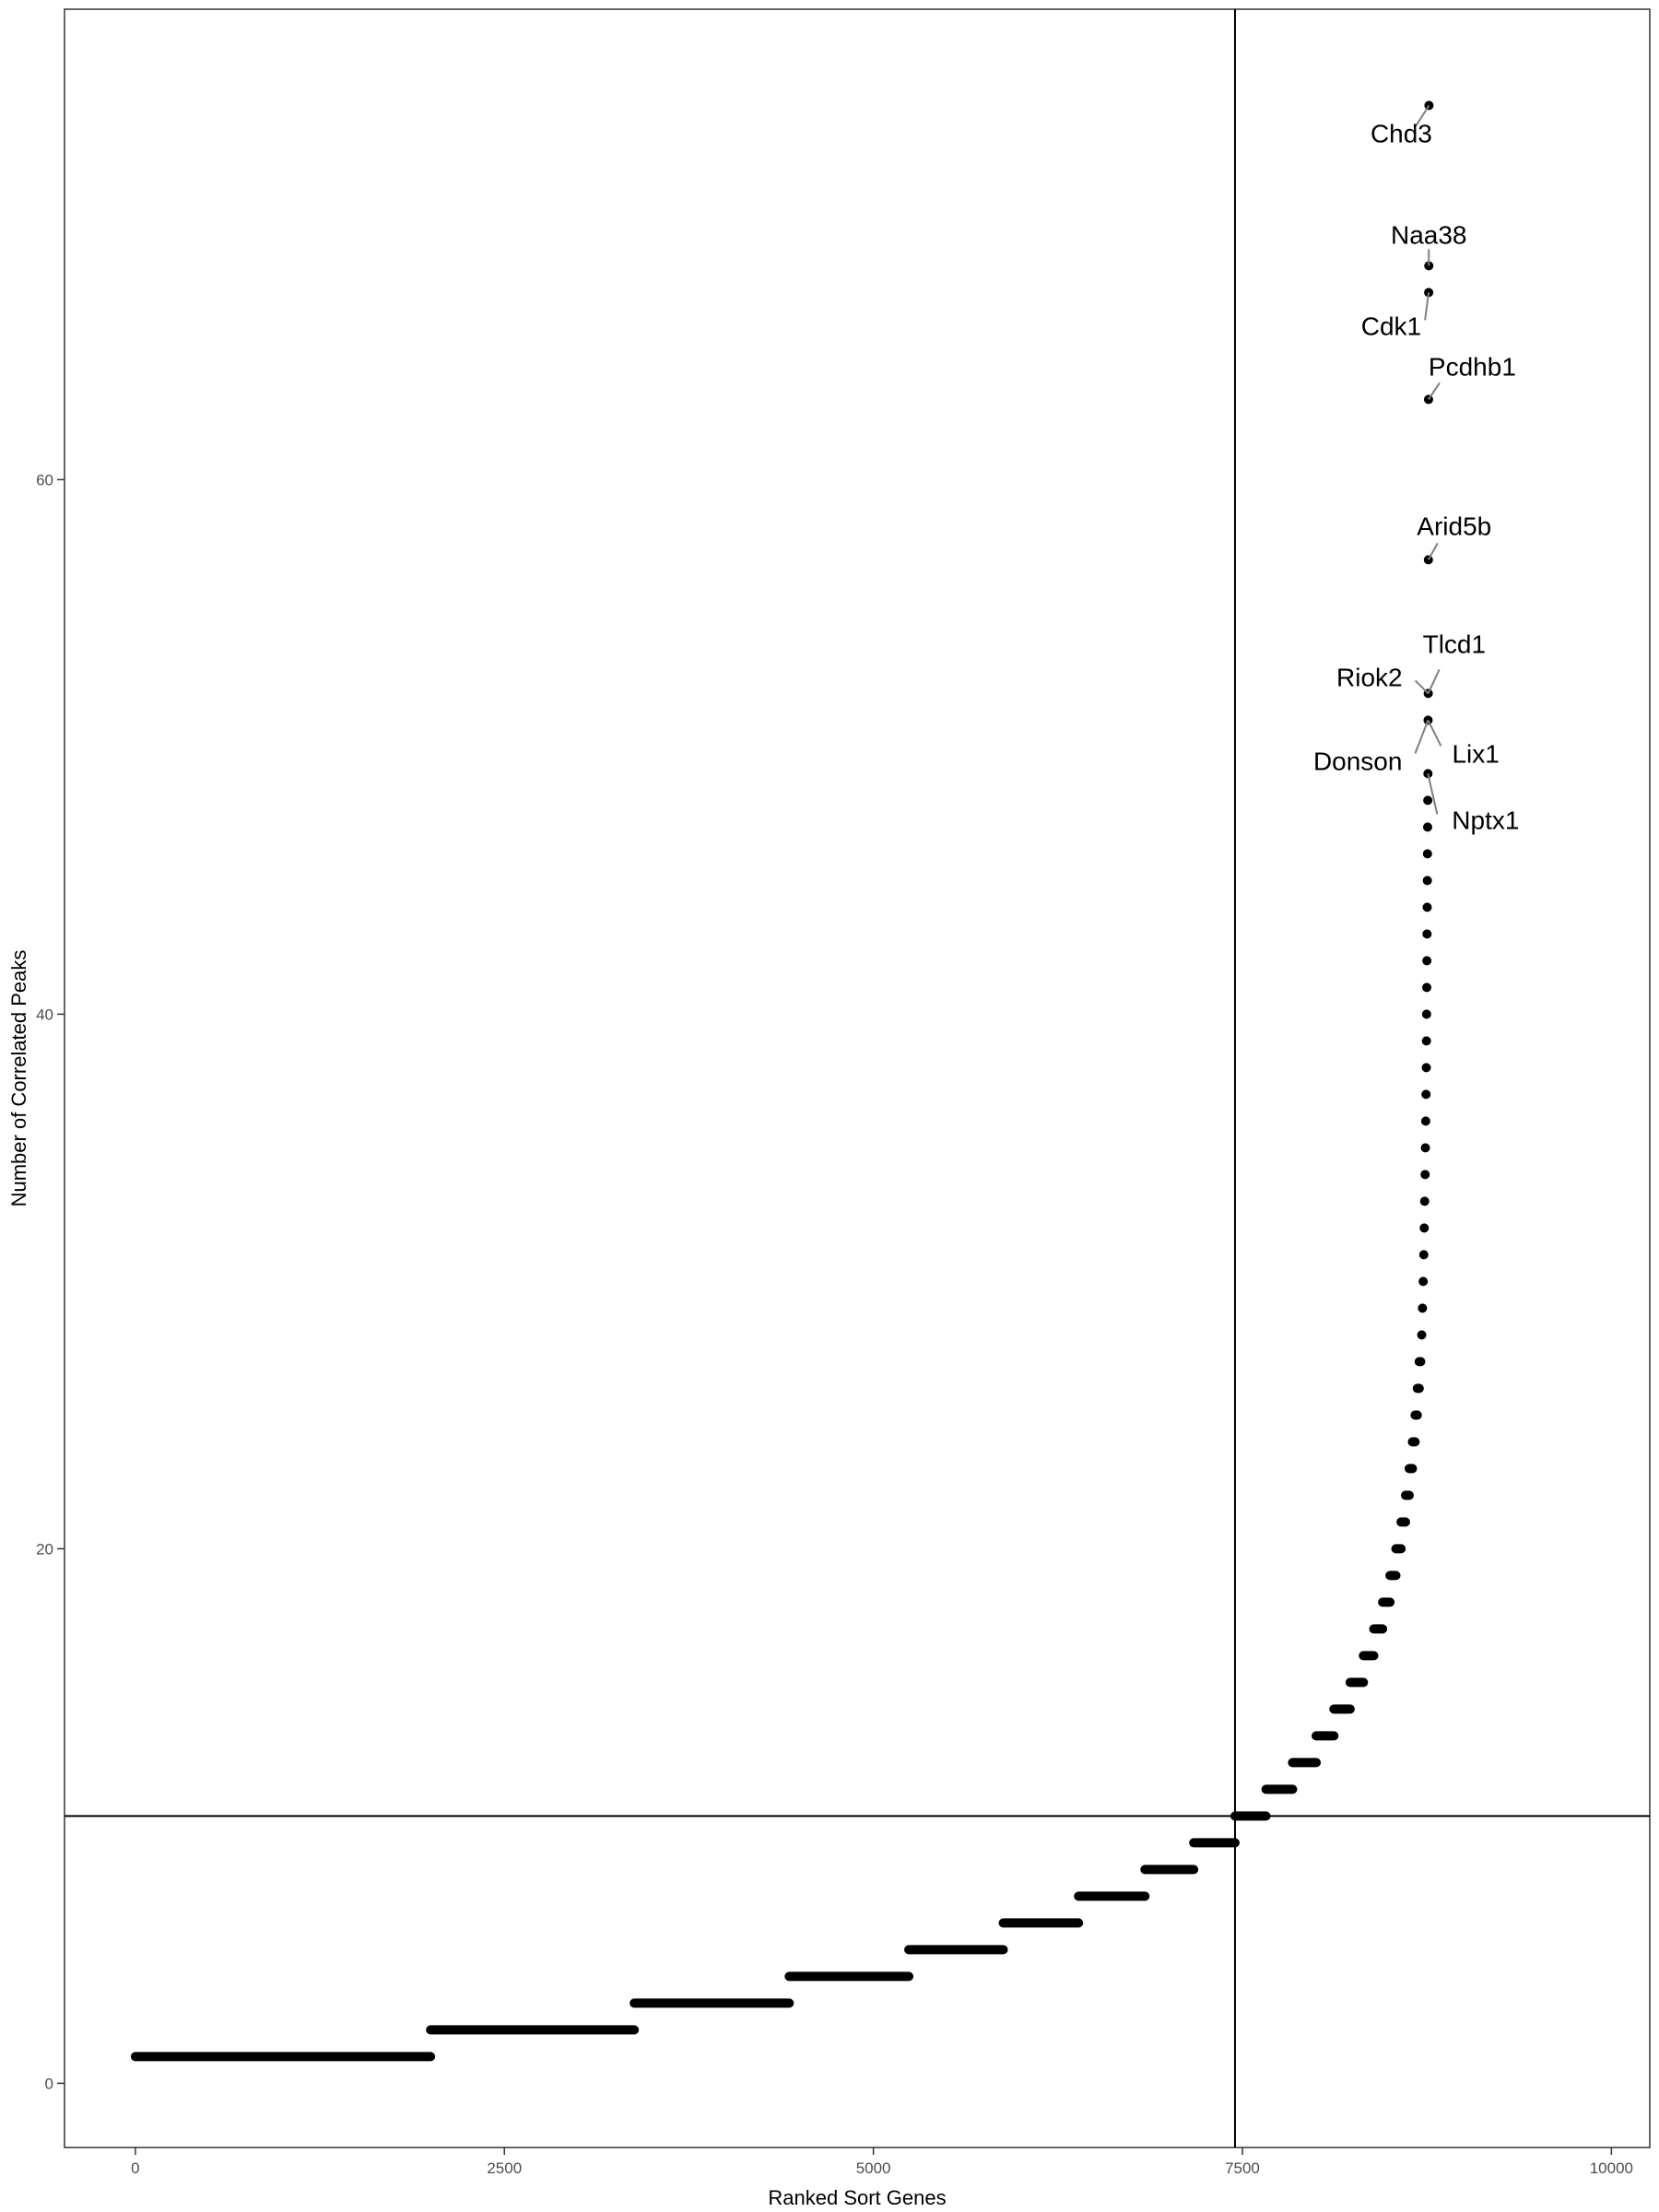  Describe the element at coordinates (44, 1014) in the screenshot. I see `y-tick-label: 40` at that location.